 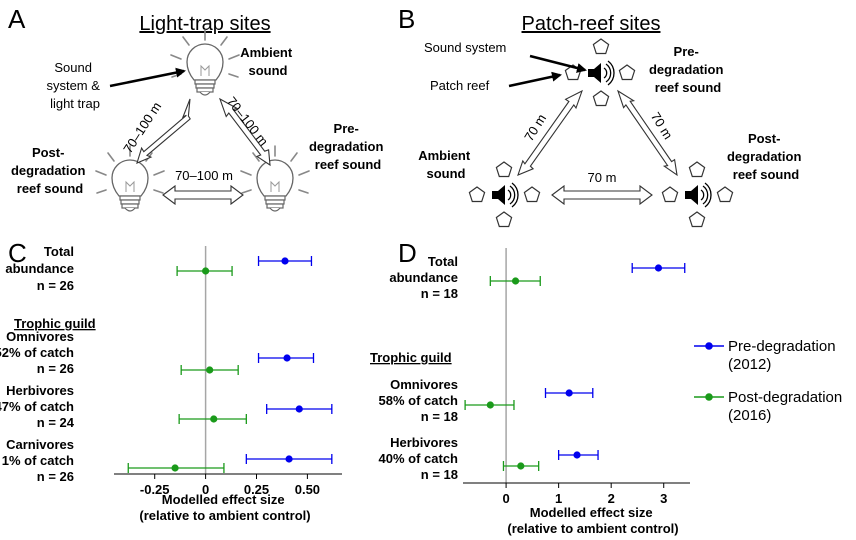 I want to click on row-label: Carnivores 1% of catch n = 26, so click(x=38, y=460).